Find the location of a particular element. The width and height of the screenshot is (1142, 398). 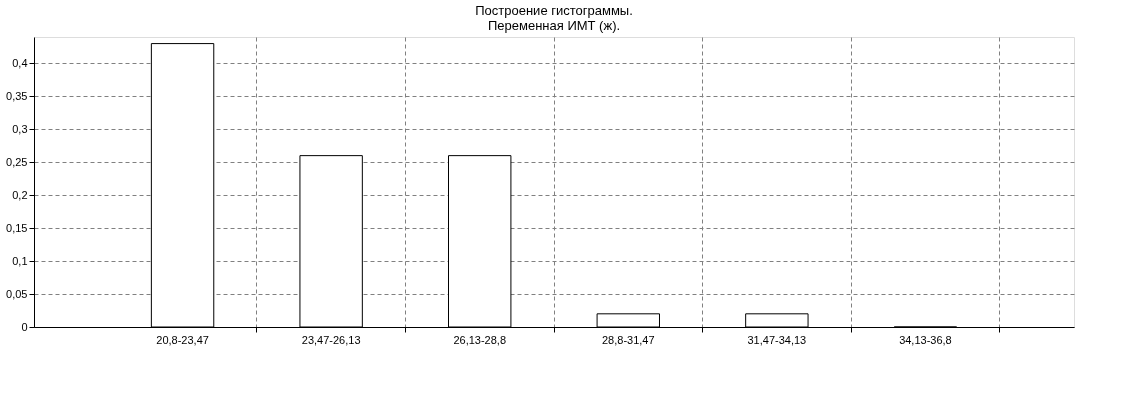

chart-title: Построение гистограммы. is located at coordinates (554, 10).